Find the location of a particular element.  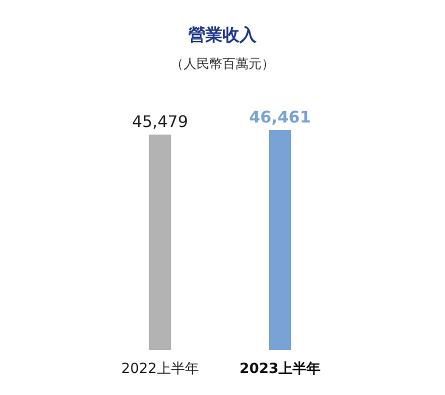

chart-subtitle: （人民幣百萬元） is located at coordinates (222, 64).